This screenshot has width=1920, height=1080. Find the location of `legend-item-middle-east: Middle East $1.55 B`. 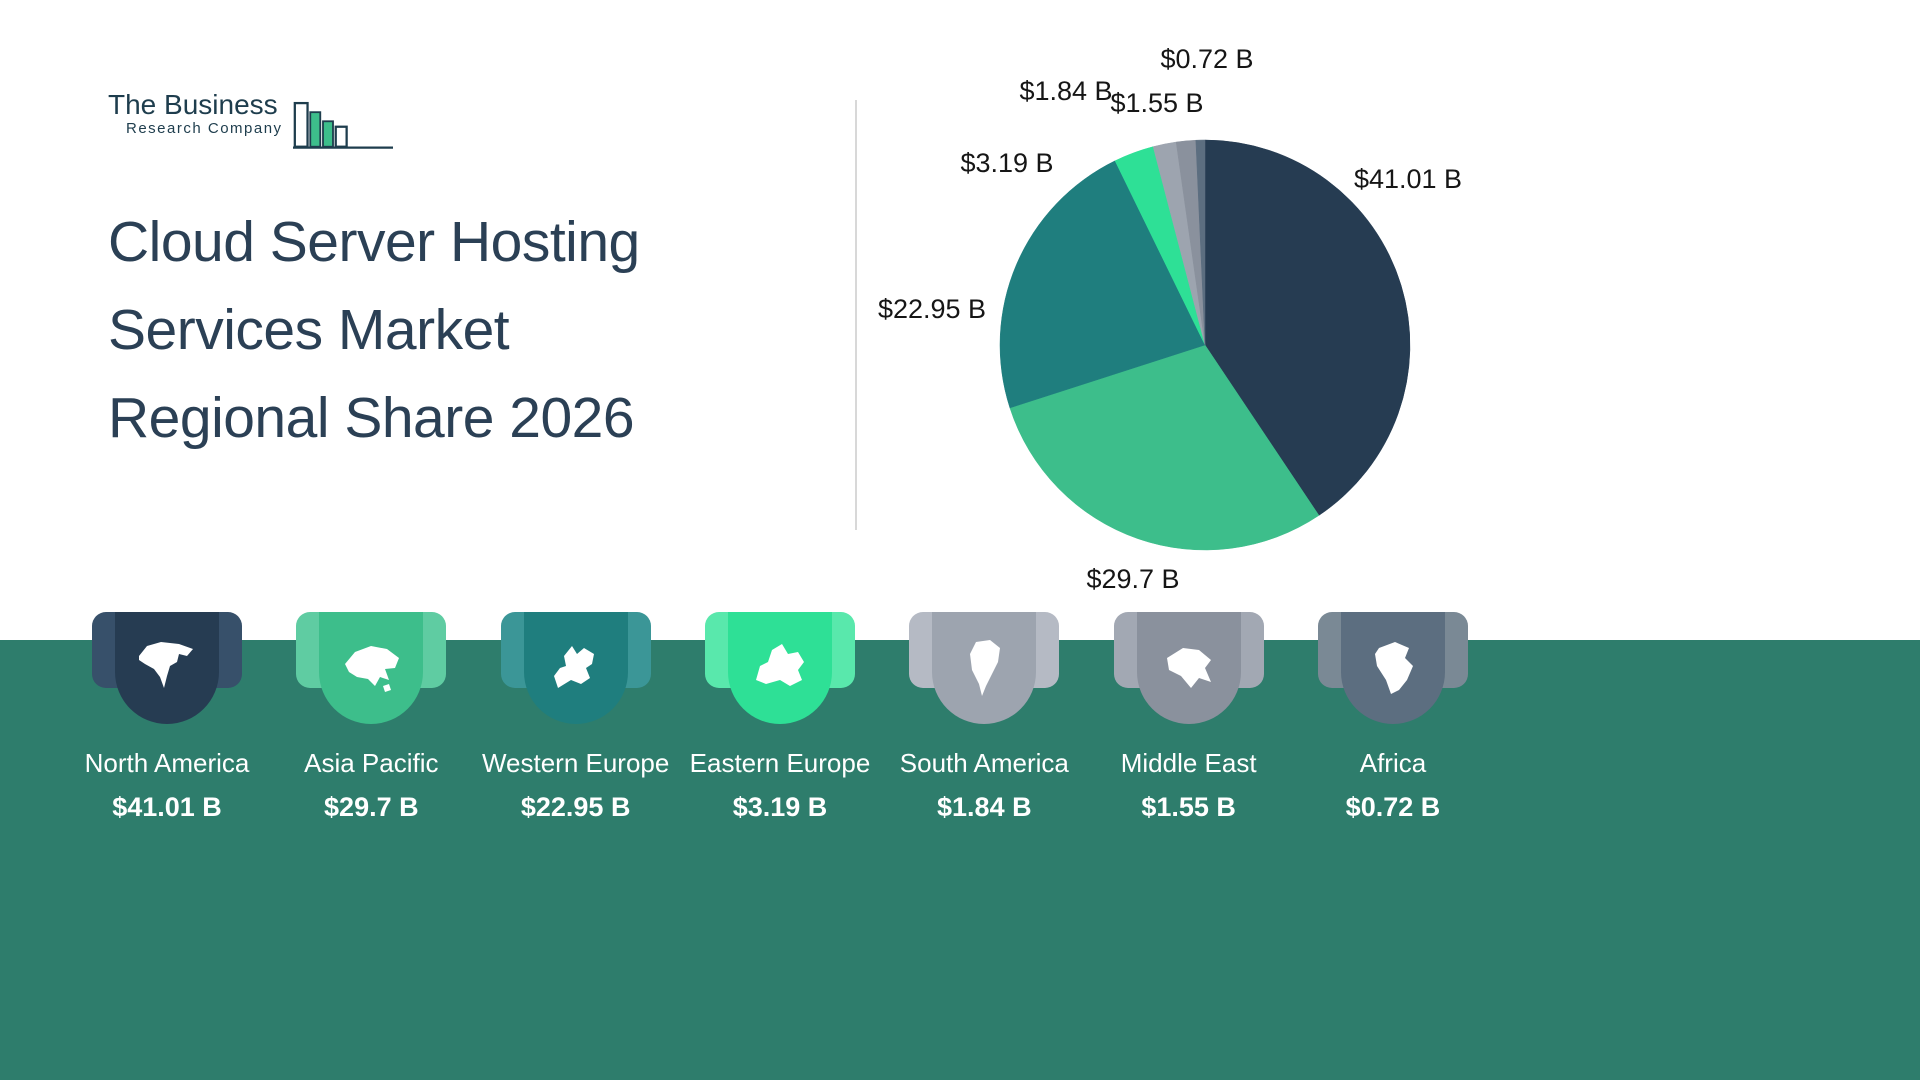

legend-item-middle-east: Middle East $1.55 B is located at coordinates (1189, 717).